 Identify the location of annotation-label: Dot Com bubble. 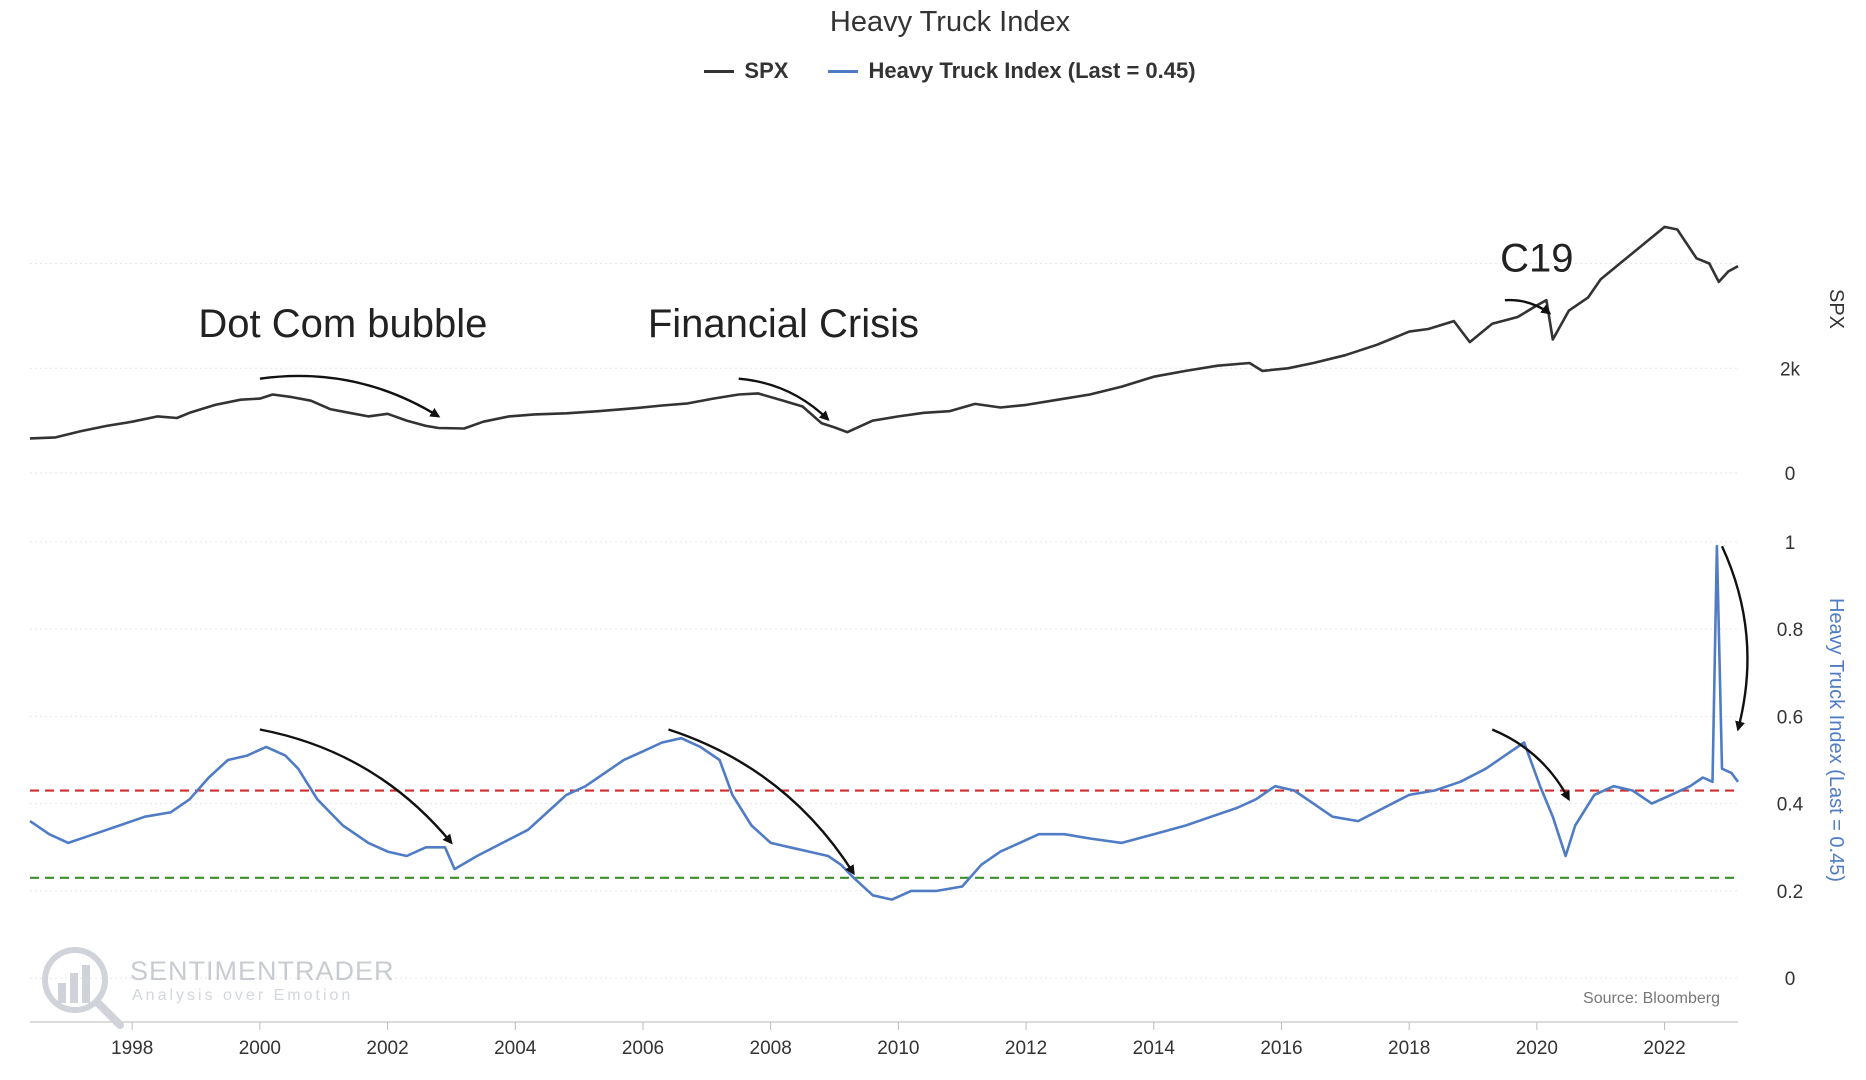
(342, 324).